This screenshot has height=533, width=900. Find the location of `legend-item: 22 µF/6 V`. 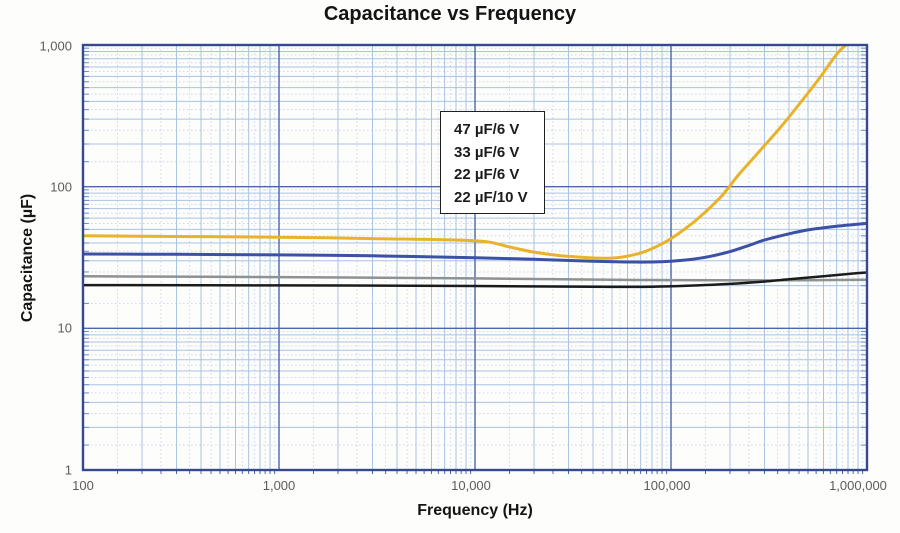

legend-item: 22 µF/6 V is located at coordinates (487, 174).